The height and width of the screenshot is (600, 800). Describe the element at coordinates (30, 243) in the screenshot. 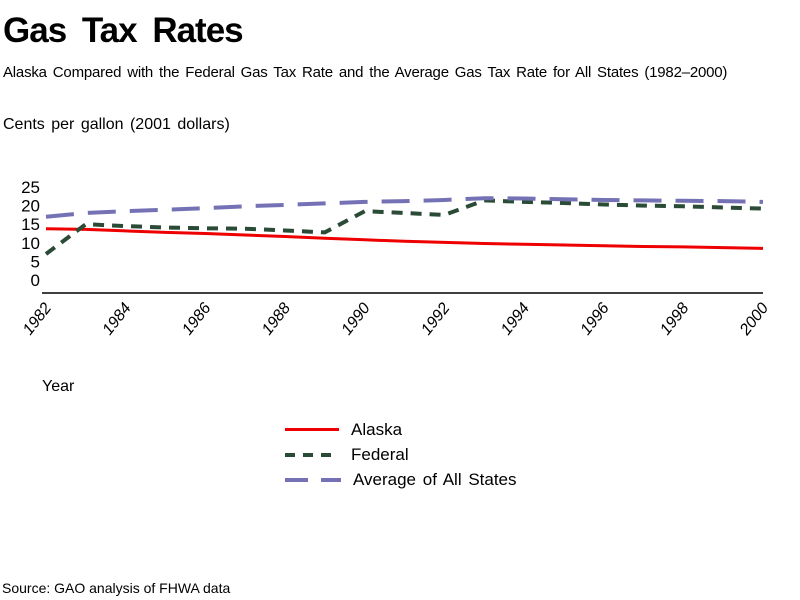

I see `y-tick-label: 10` at that location.